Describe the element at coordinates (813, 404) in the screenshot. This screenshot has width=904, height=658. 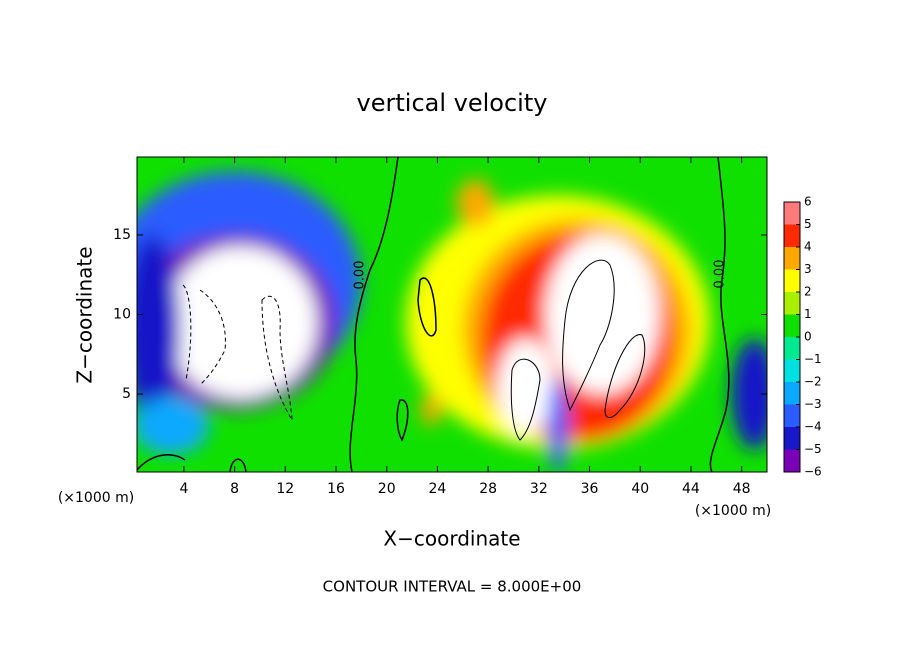
I see `colorbar-label: −3` at that location.